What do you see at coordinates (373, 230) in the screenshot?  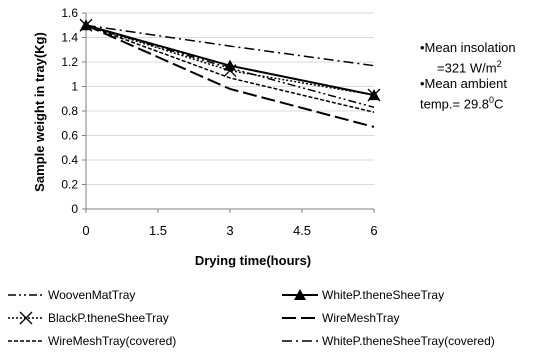 I see `x-tick-label: 6` at bounding box center [373, 230].